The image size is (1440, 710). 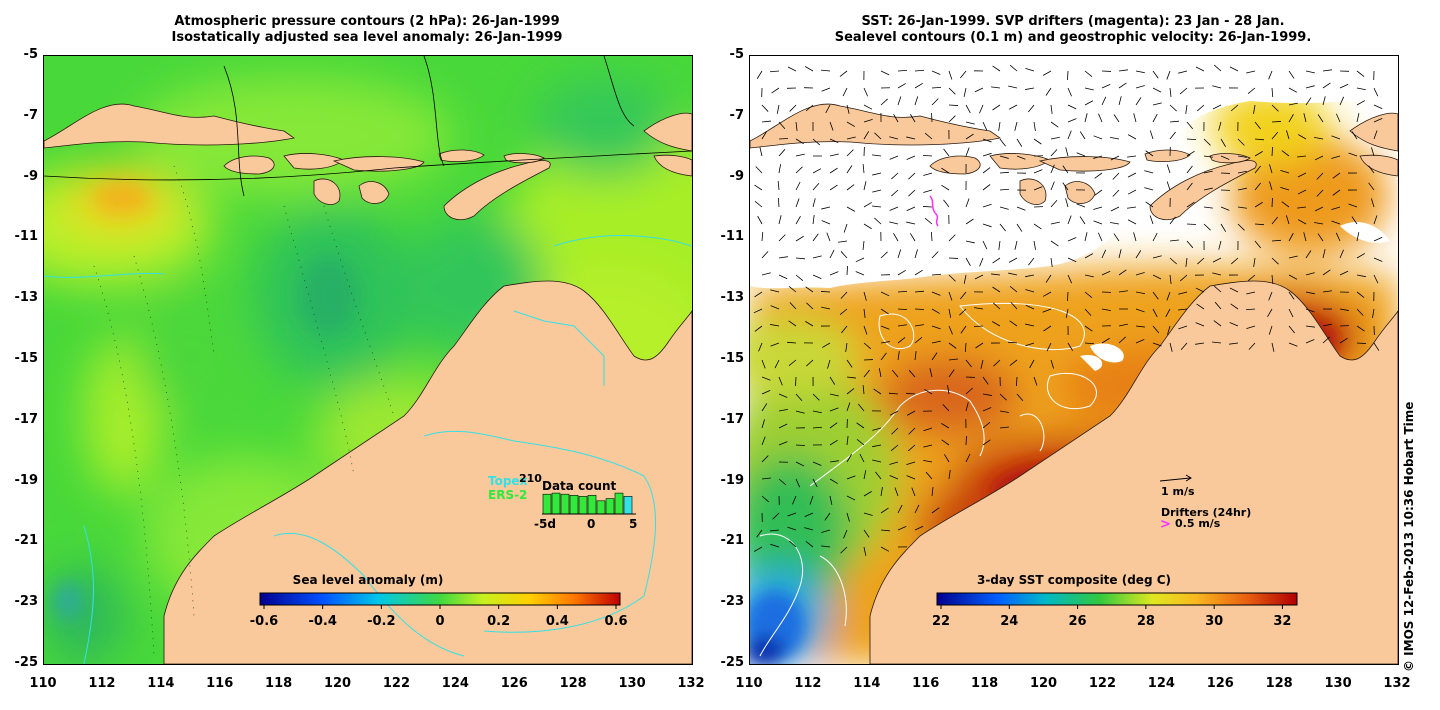 I want to click on left-colorbar, so click(x=440, y=599).